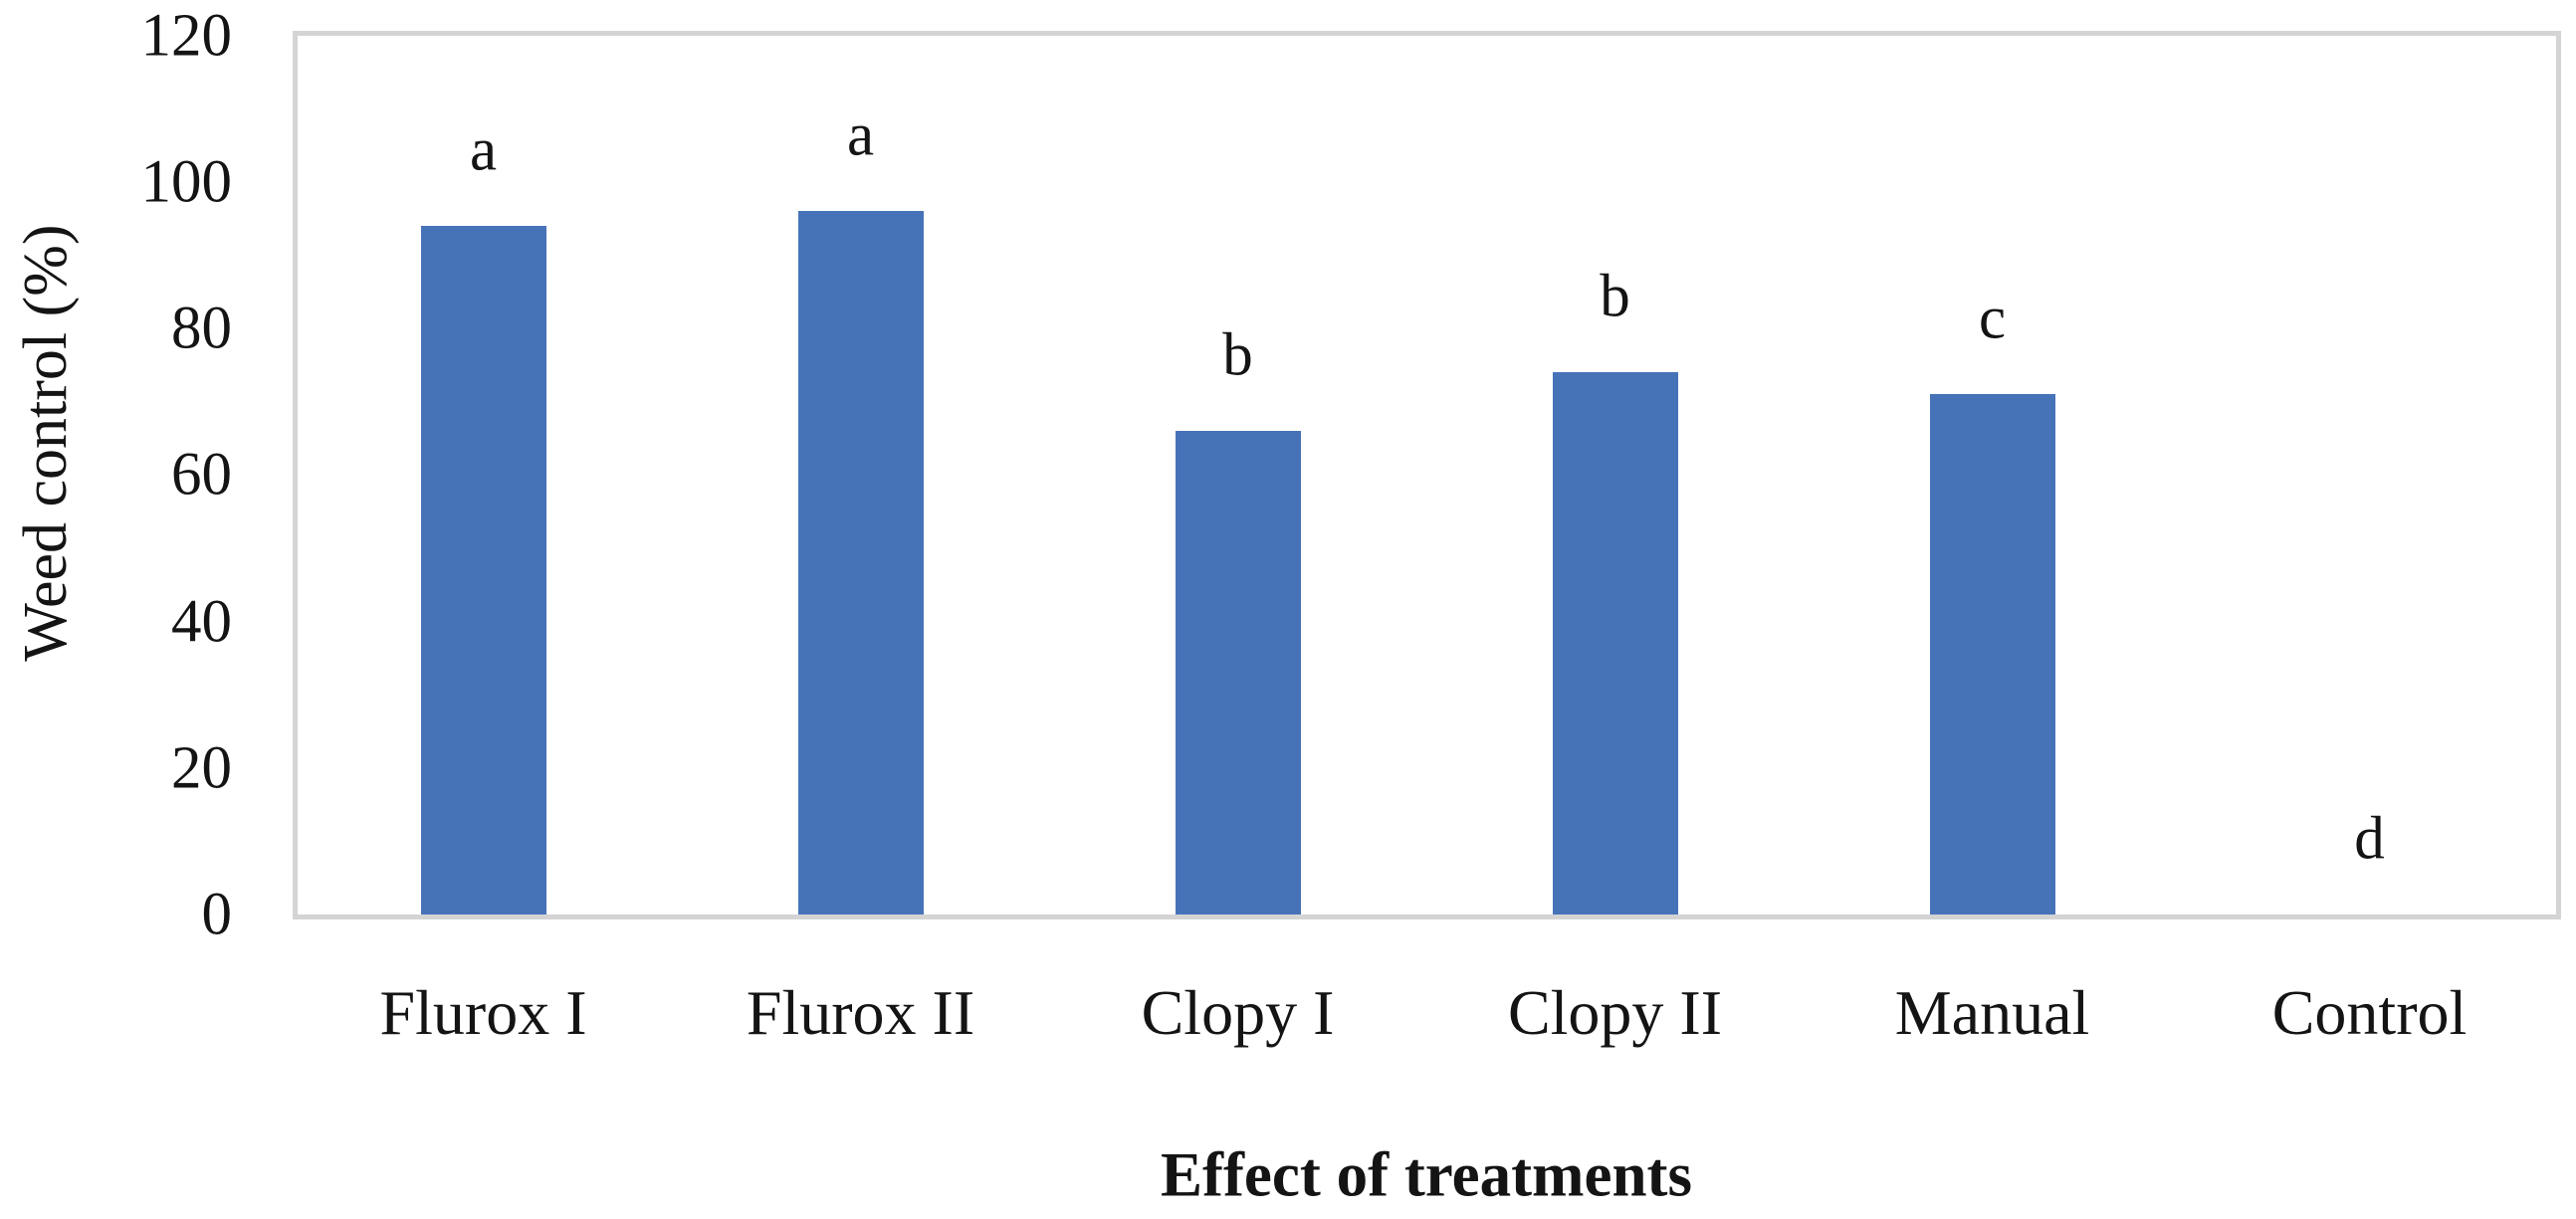 This screenshot has width=2576, height=1219. I want to click on significance-letter-clopy-ii: b, so click(1615, 296).